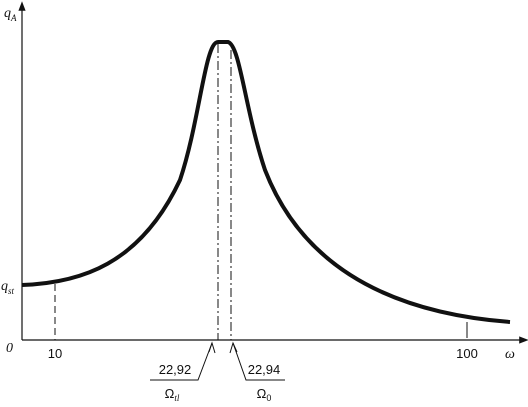 The image size is (528, 407). What do you see at coordinates (264, 369) in the screenshot?
I see `marker-value: 22,94` at bounding box center [264, 369].